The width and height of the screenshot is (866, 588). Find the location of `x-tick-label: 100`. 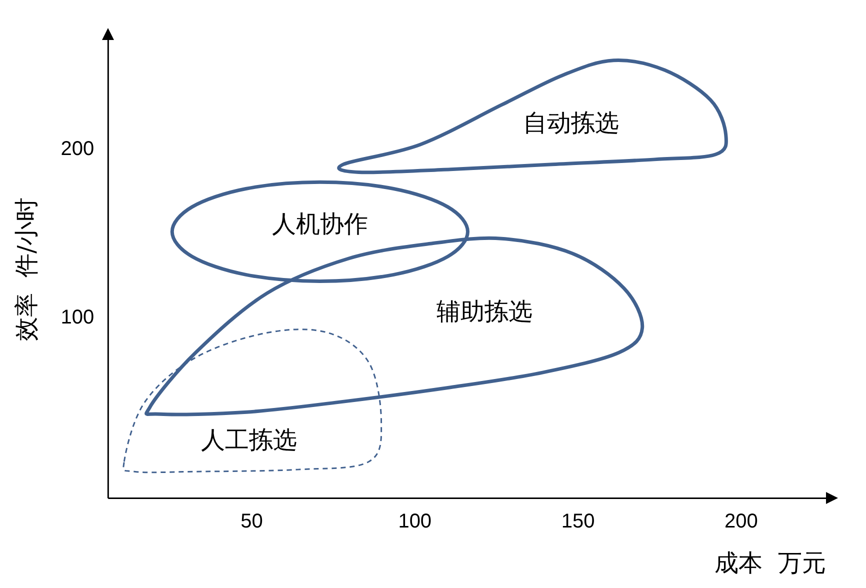

x-tick-label: 100 is located at coordinates (415, 521).